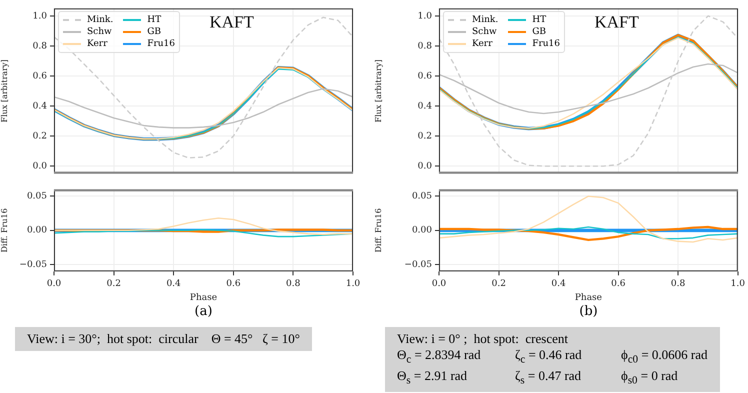  I want to click on text: ζ$_{s}$ = 0.47 rad, so click(548, 378).